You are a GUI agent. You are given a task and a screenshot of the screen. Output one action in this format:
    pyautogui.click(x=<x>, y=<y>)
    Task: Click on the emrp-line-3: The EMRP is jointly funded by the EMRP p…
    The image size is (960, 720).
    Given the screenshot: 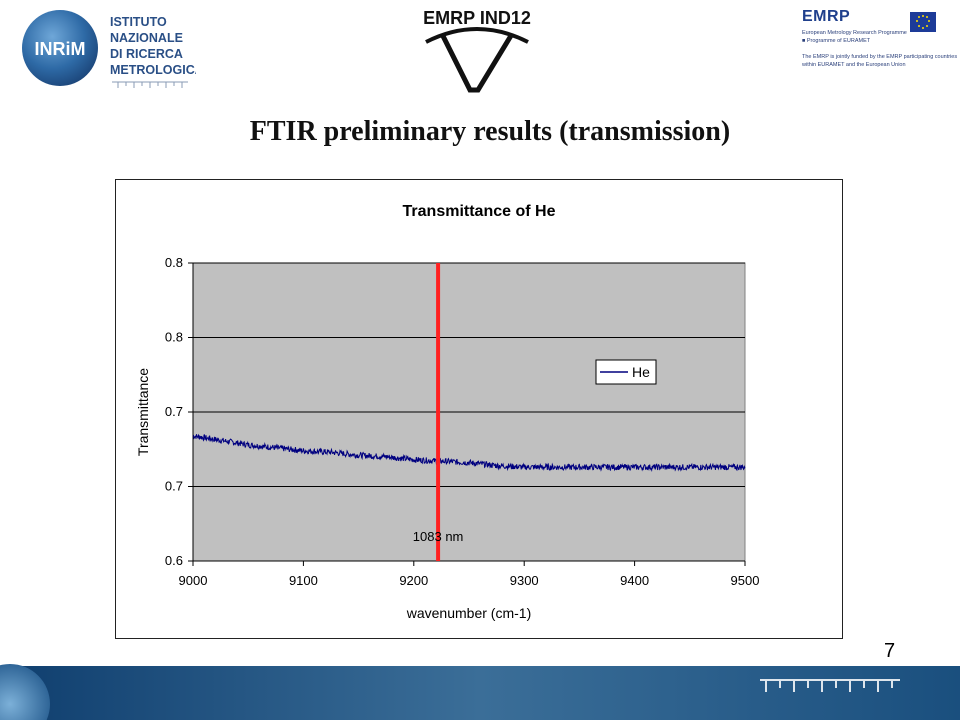 What is the action you would take?
    pyautogui.click(x=880, y=57)
    